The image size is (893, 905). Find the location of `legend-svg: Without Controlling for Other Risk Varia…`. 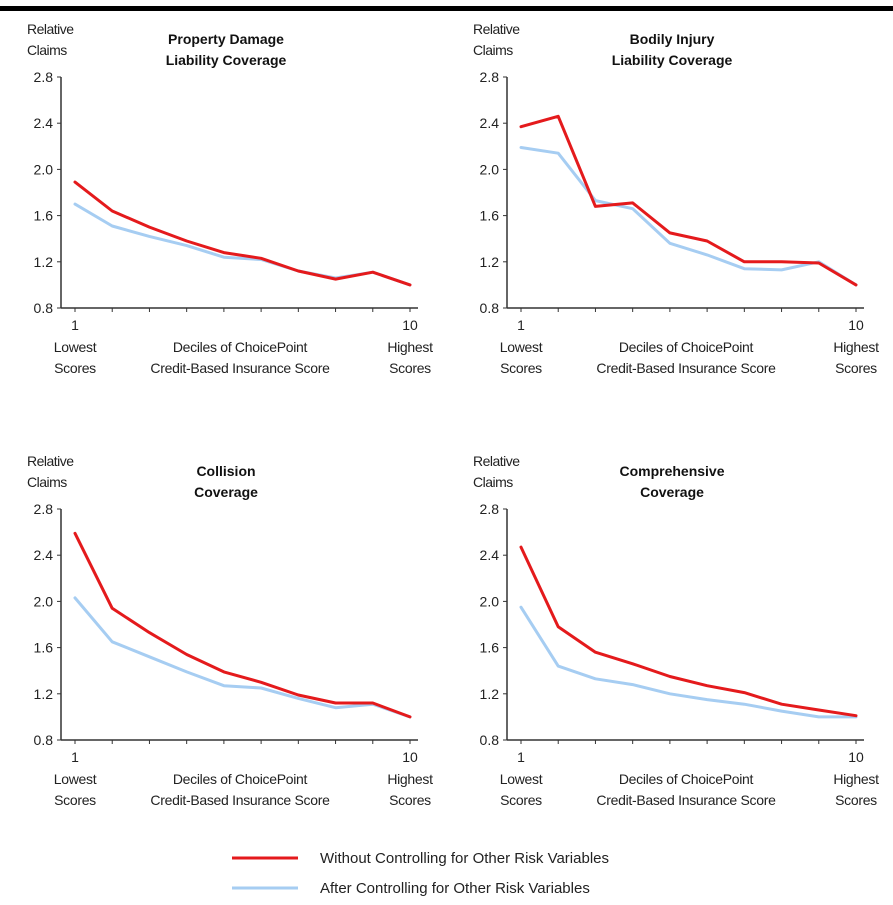

legend-svg: Without Controlling for Other Risk Varia… is located at coordinates (420, 873).